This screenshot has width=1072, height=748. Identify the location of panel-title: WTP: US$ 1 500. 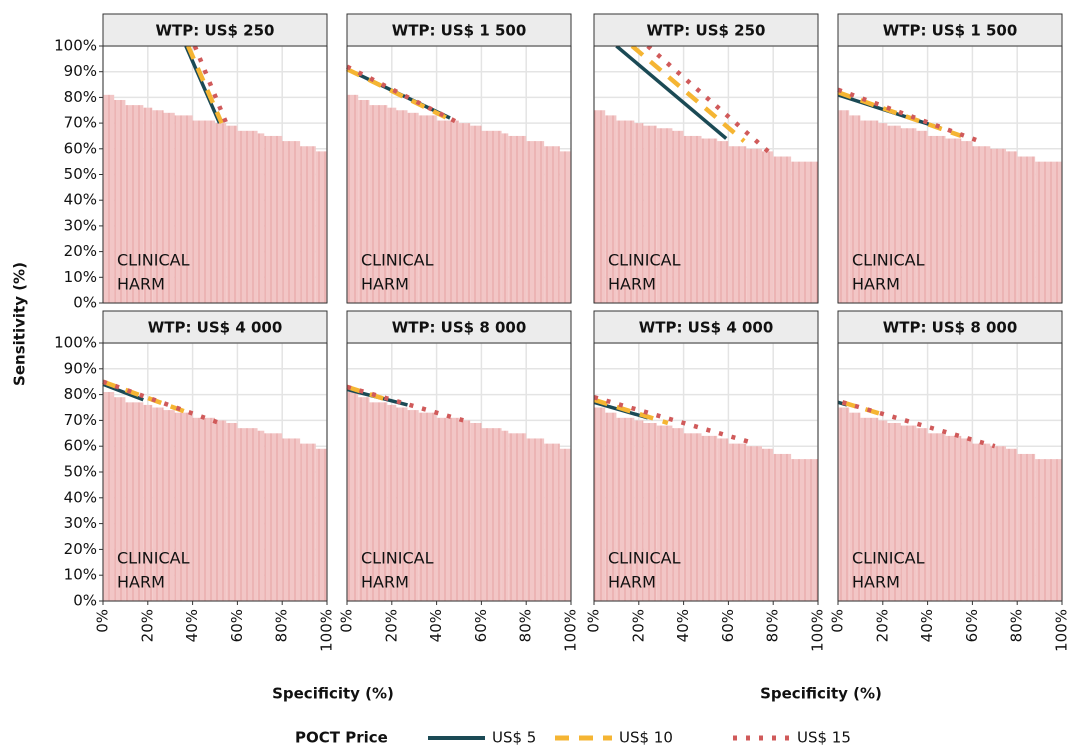
(950, 31).